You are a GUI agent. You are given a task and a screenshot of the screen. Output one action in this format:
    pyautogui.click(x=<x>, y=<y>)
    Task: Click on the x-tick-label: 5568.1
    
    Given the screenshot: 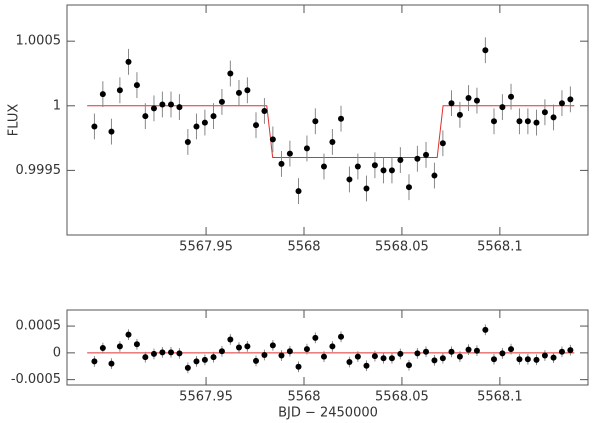 What is the action you would take?
    pyautogui.click(x=500, y=247)
    